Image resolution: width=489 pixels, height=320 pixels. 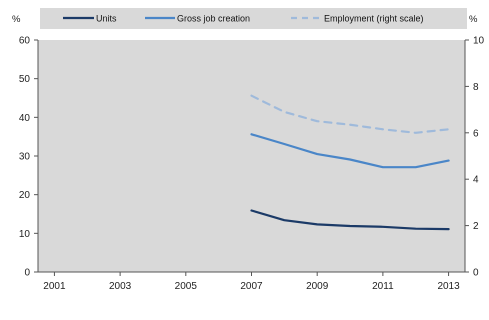 What do you see at coordinates (374, 19) in the screenshot?
I see `legend-label-employment: Employment (right scale)` at bounding box center [374, 19].